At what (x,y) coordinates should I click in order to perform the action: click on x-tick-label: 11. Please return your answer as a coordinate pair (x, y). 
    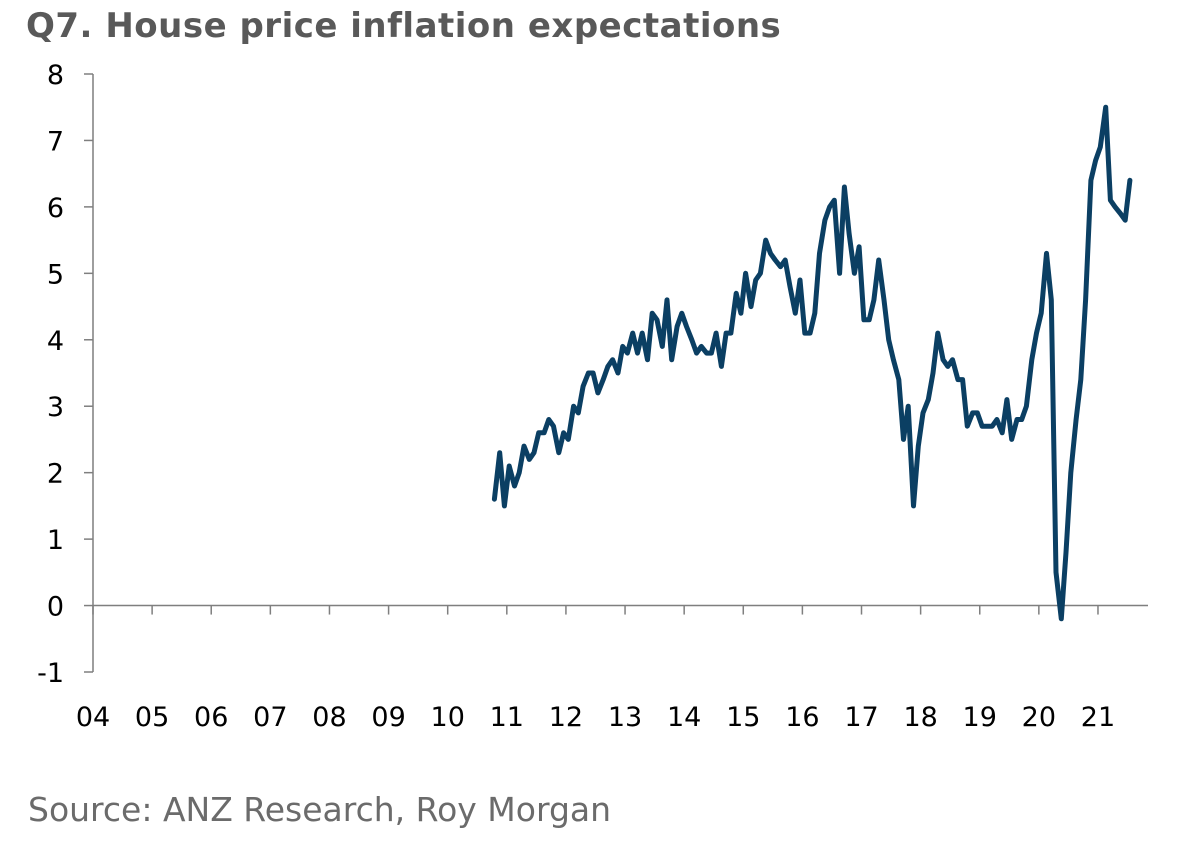
    Looking at the image, I should click on (507, 717).